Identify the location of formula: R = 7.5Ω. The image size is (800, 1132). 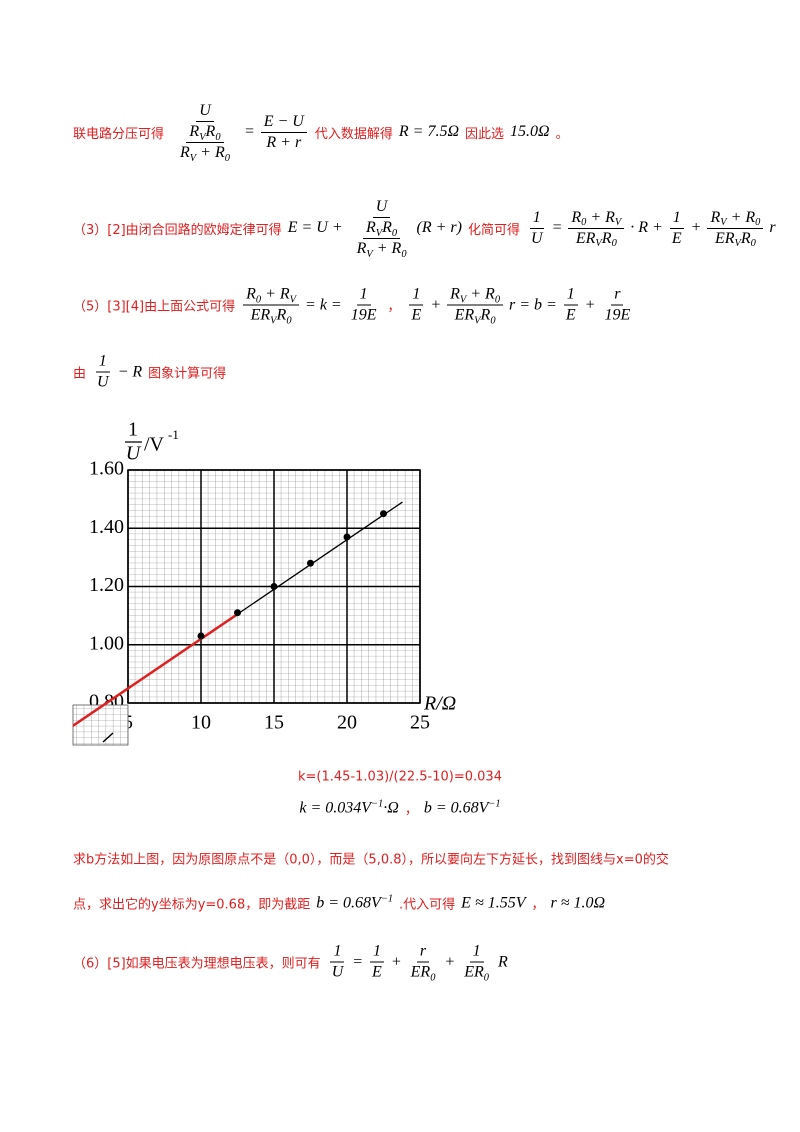
(429, 132).